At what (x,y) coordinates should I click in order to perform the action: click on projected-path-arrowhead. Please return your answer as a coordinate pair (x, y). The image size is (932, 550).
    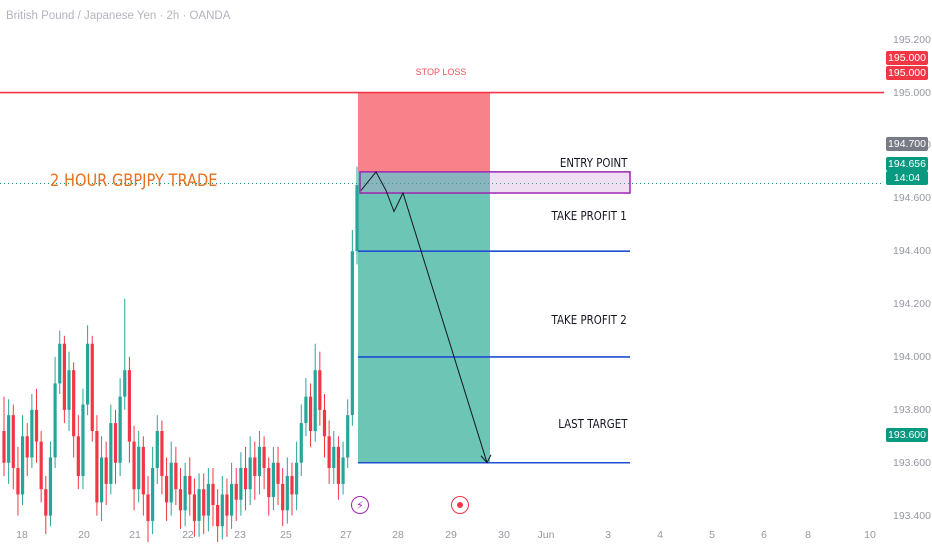
    Looking at the image, I should click on (486, 459).